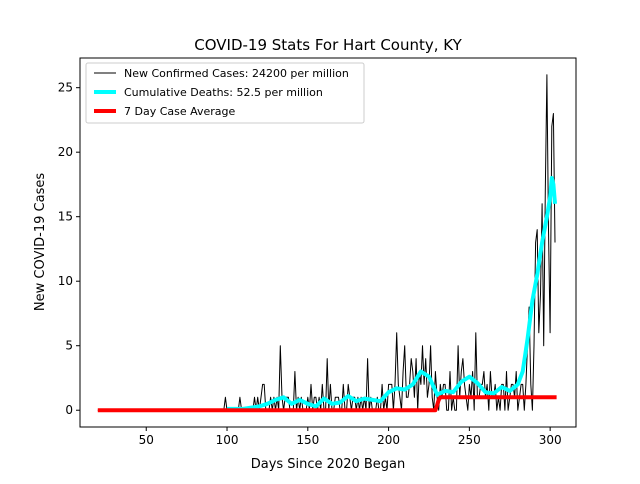  I want to click on x-tick-label: 100, so click(227, 440).